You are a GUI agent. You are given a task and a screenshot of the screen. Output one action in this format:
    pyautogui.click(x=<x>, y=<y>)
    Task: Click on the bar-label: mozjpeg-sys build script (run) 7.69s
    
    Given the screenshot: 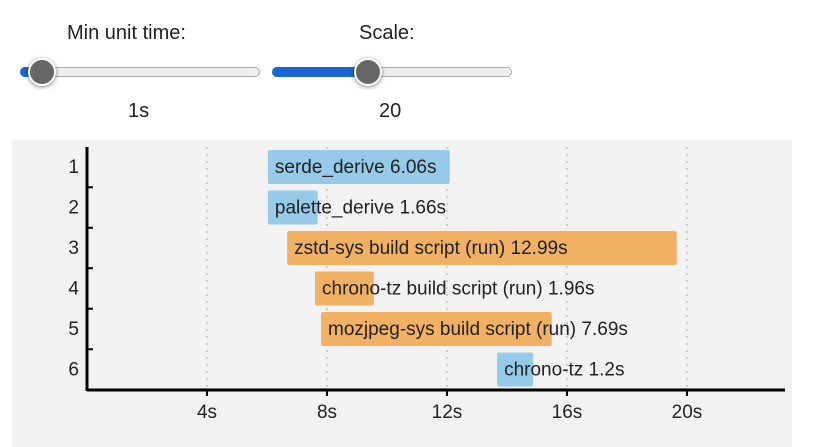 What is the action you would take?
    pyautogui.click(x=478, y=329)
    